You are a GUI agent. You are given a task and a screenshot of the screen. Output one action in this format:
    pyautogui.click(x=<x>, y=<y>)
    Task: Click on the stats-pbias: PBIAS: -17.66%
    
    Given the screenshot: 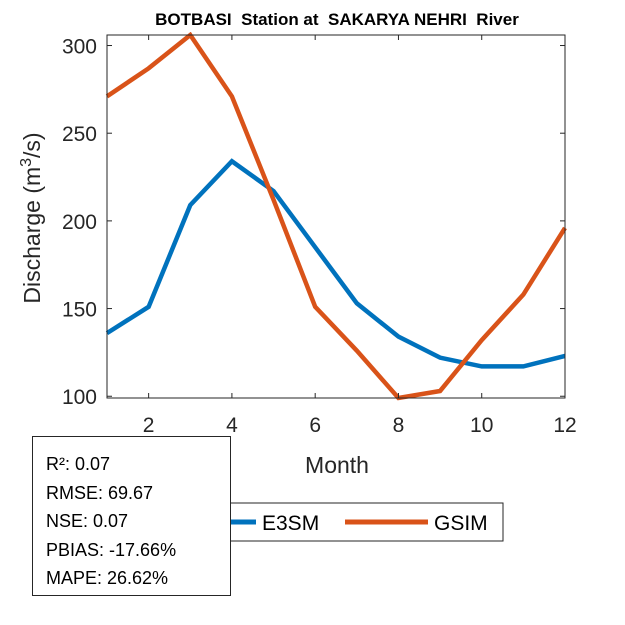 What is the action you would take?
    pyautogui.click(x=111, y=549)
    